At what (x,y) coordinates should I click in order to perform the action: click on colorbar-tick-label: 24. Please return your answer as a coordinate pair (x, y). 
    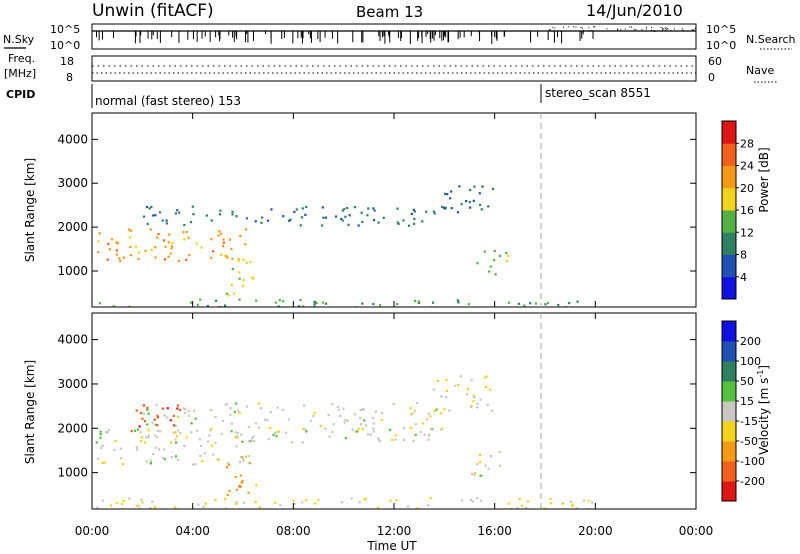
    Looking at the image, I should click on (747, 166).